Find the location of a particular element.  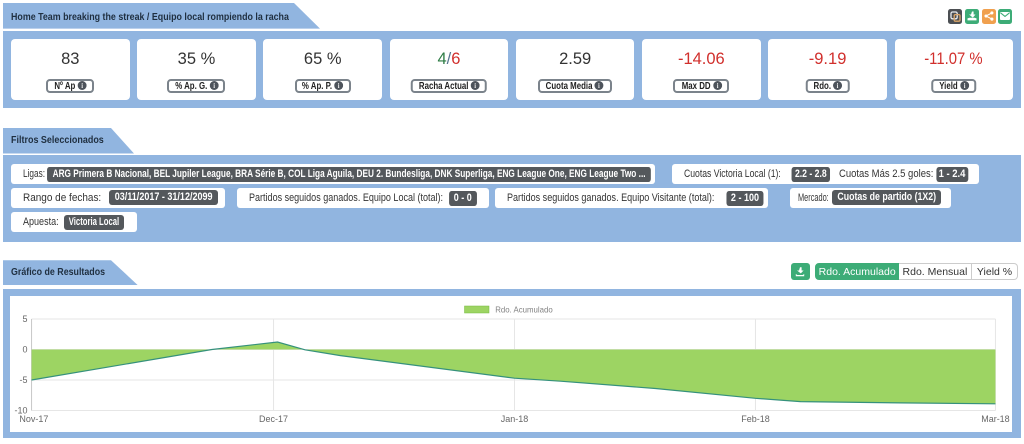

svg-text: 5 is located at coordinates (24, 319).